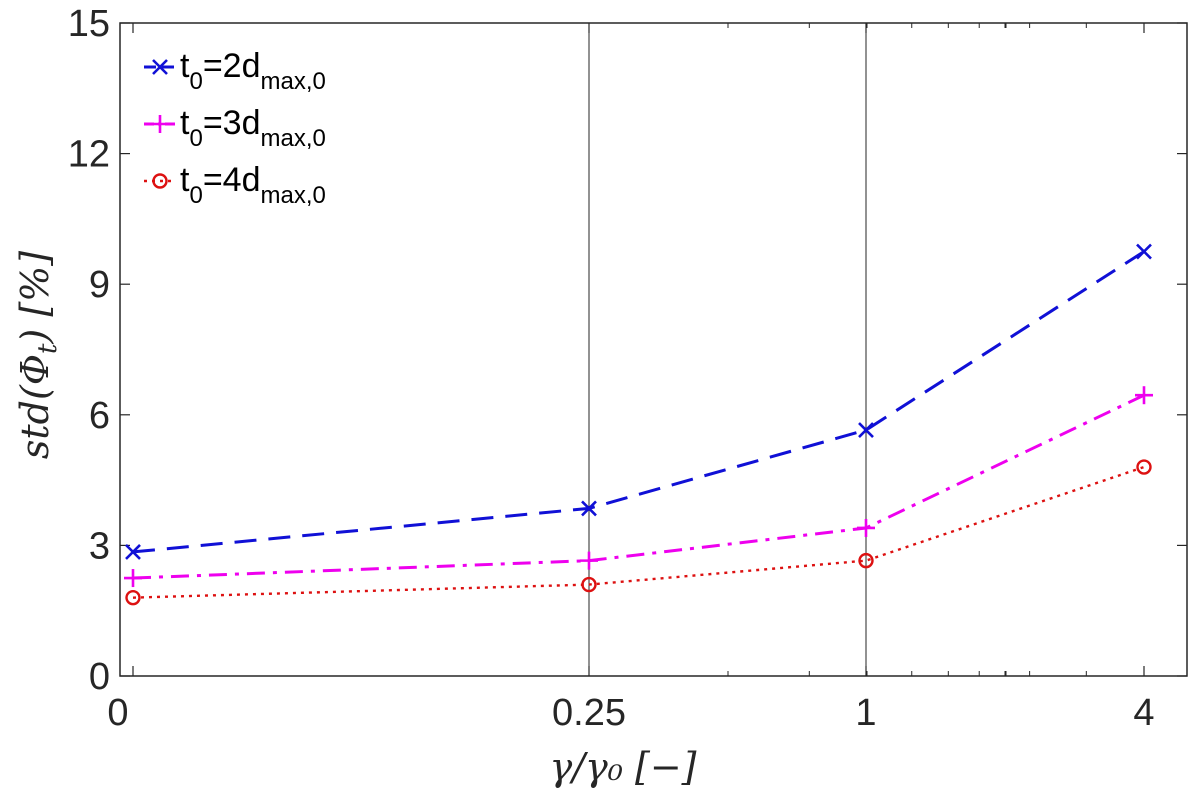 The image size is (1200, 804). Describe the element at coordinates (253, 128) in the screenshot. I see `legend-label: t0=3dmax,0` at that location.